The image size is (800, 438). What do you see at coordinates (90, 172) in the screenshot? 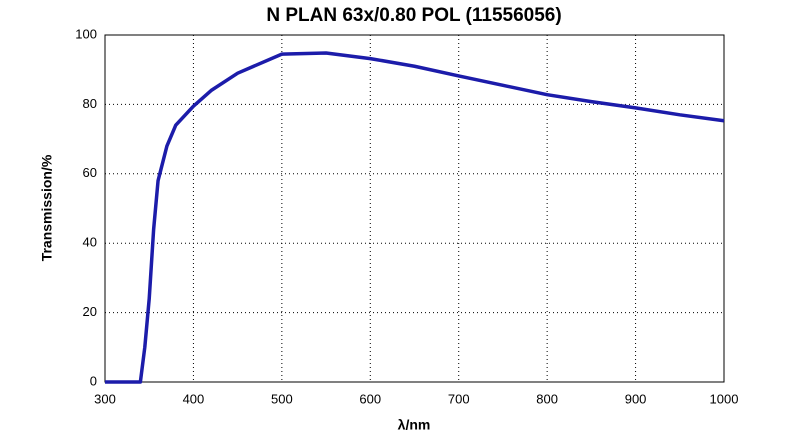
I see `y-tick-label: 60` at bounding box center [90, 172].